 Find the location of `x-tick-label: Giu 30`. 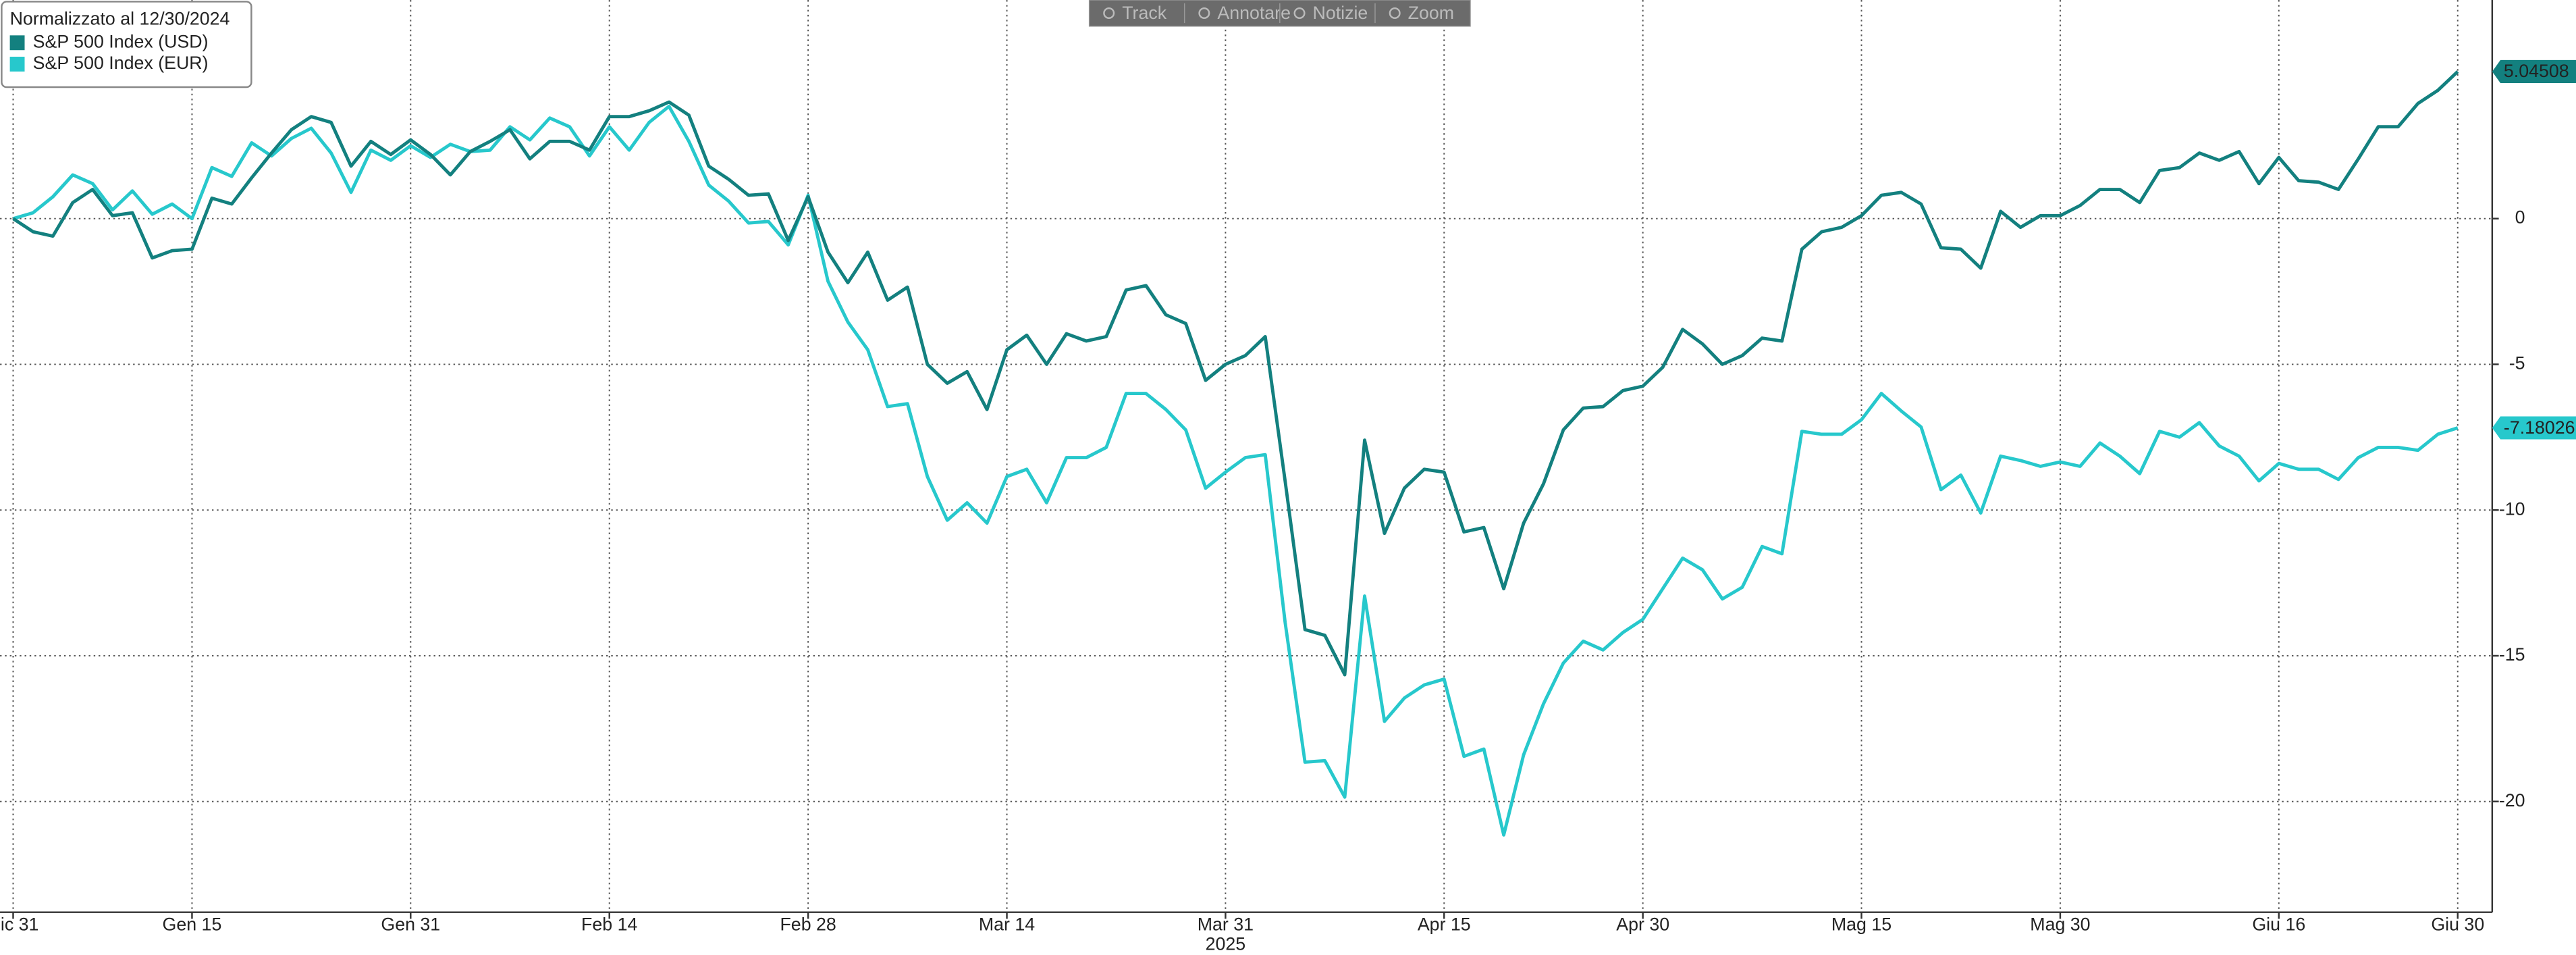

x-tick-label: Giu 30 is located at coordinates (2457, 924).